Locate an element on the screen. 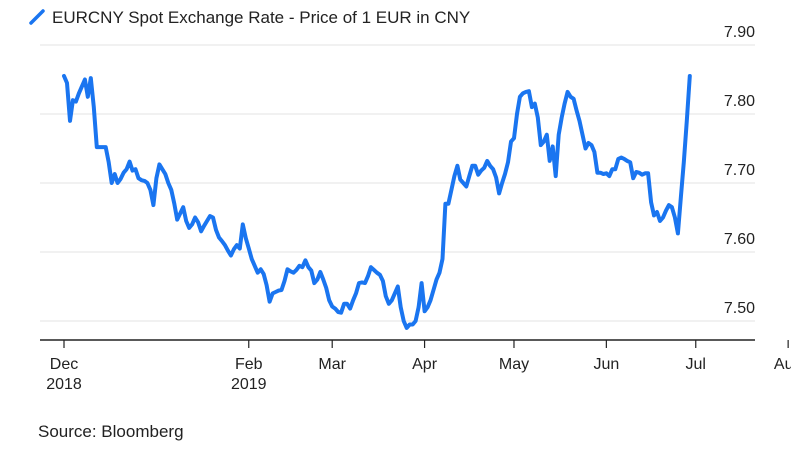 The width and height of the screenshot is (791, 458). source-note: Source: Bloomberg is located at coordinates (111, 431).